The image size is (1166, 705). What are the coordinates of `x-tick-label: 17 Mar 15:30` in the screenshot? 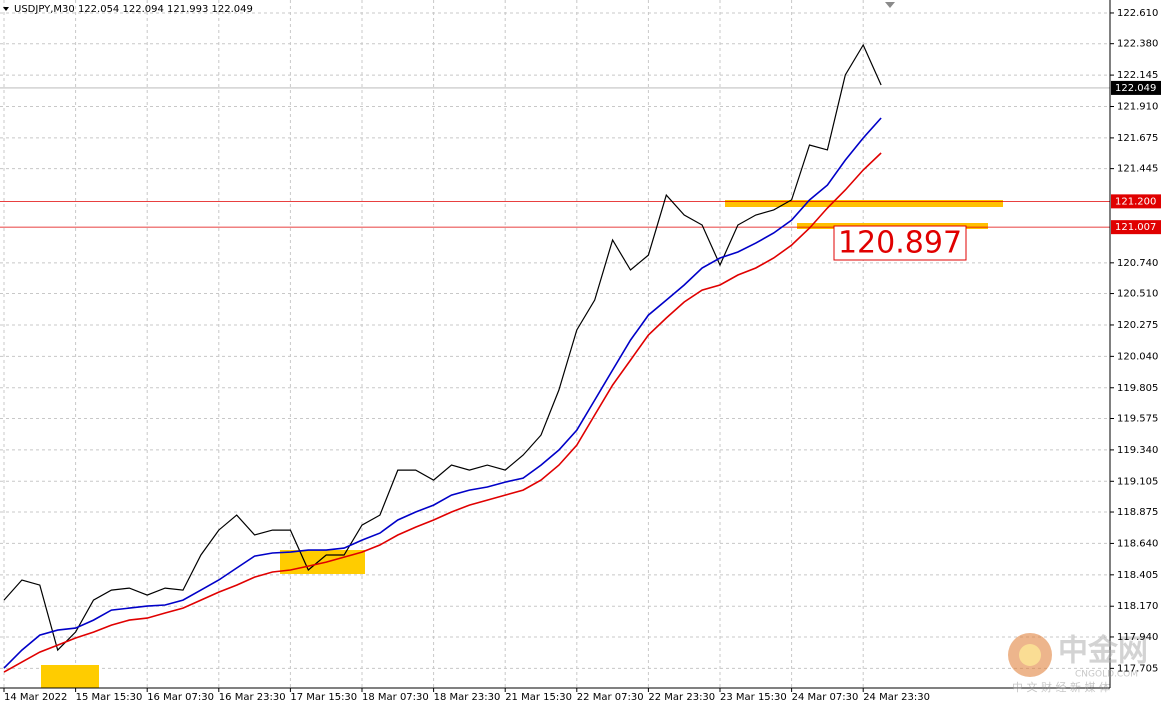 It's located at (323, 697).